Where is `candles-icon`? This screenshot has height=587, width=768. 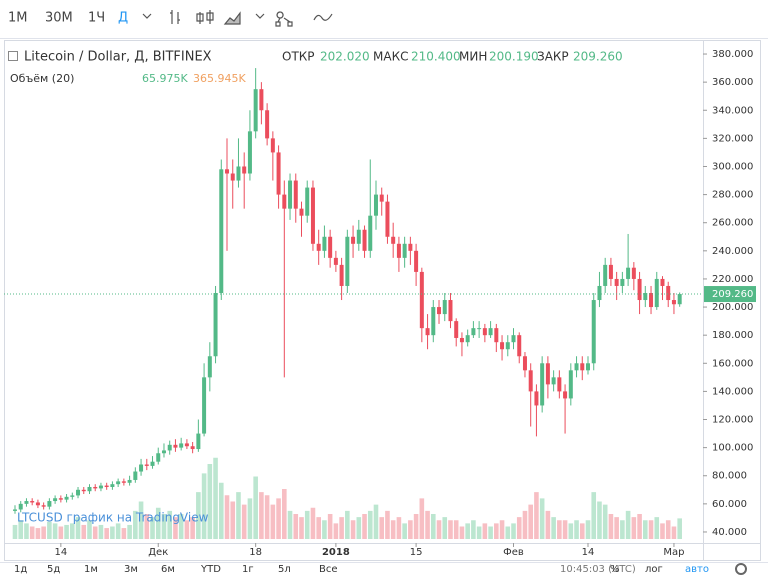
candles-icon is located at coordinates (205, 17).